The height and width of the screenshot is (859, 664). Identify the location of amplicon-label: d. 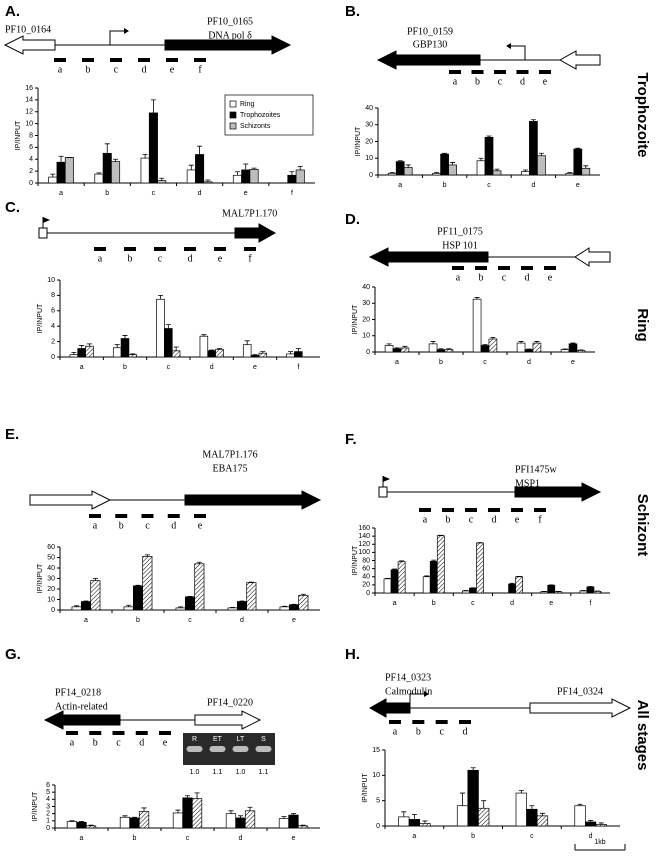
(527, 277).